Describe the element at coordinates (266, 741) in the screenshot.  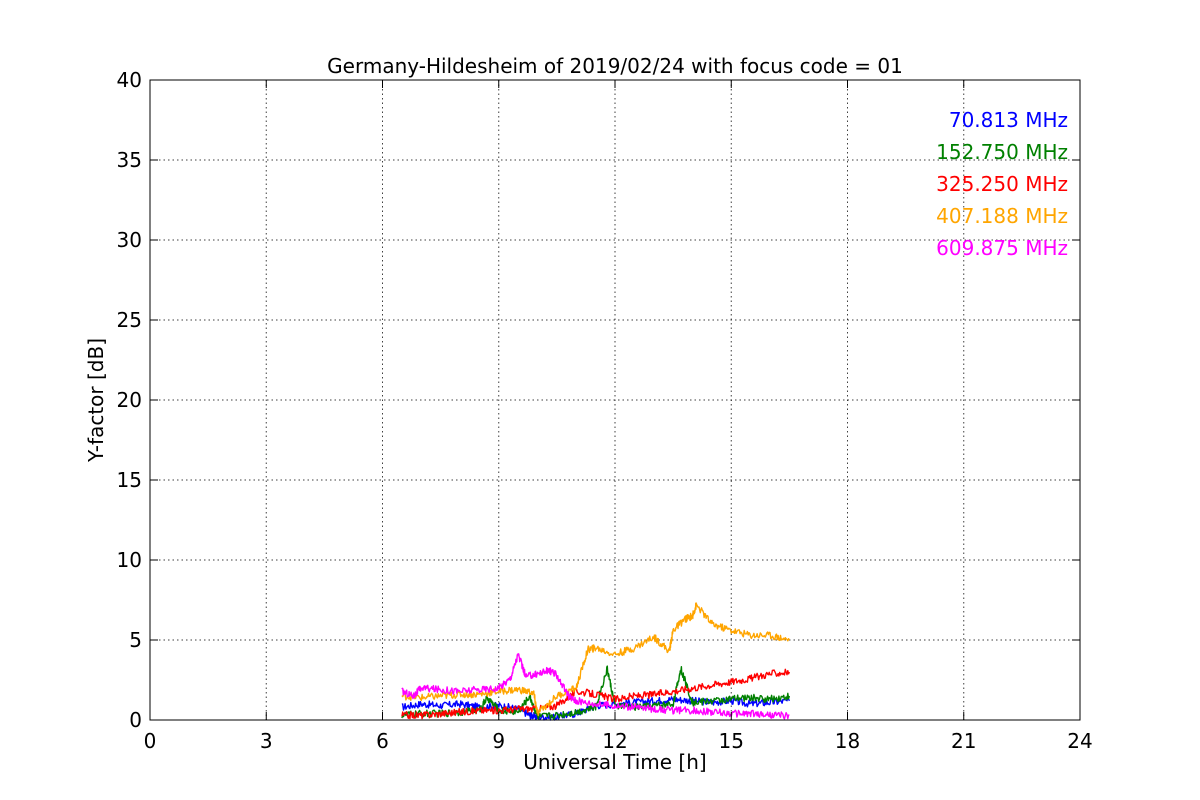
I see `x-tick-label: 3` at that location.